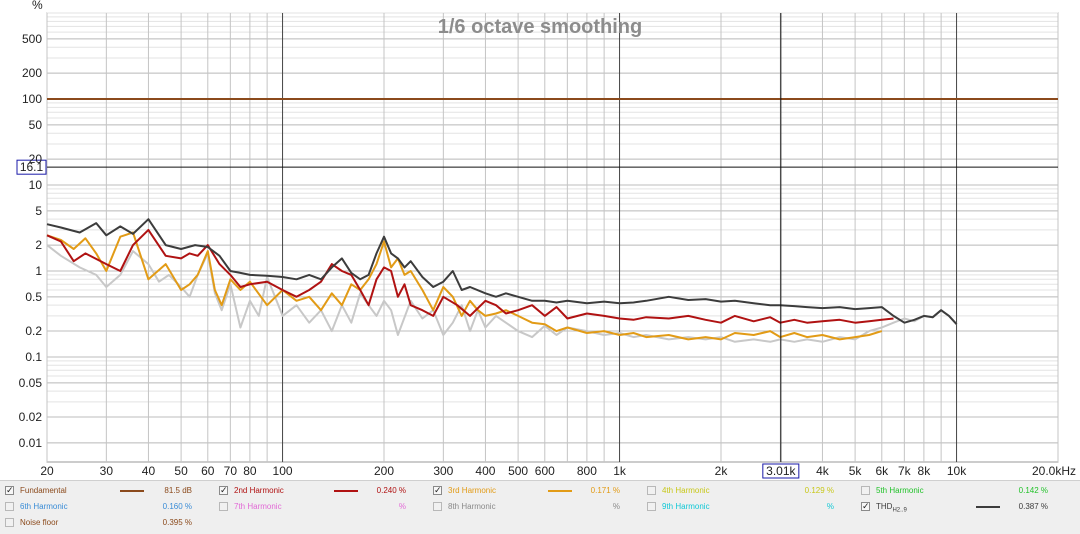  What do you see at coordinates (528, 491) in the screenshot?
I see `legend-item-3rd-harmonic: ✓ 3rd Harmonic 0.171 %` at bounding box center [528, 491].